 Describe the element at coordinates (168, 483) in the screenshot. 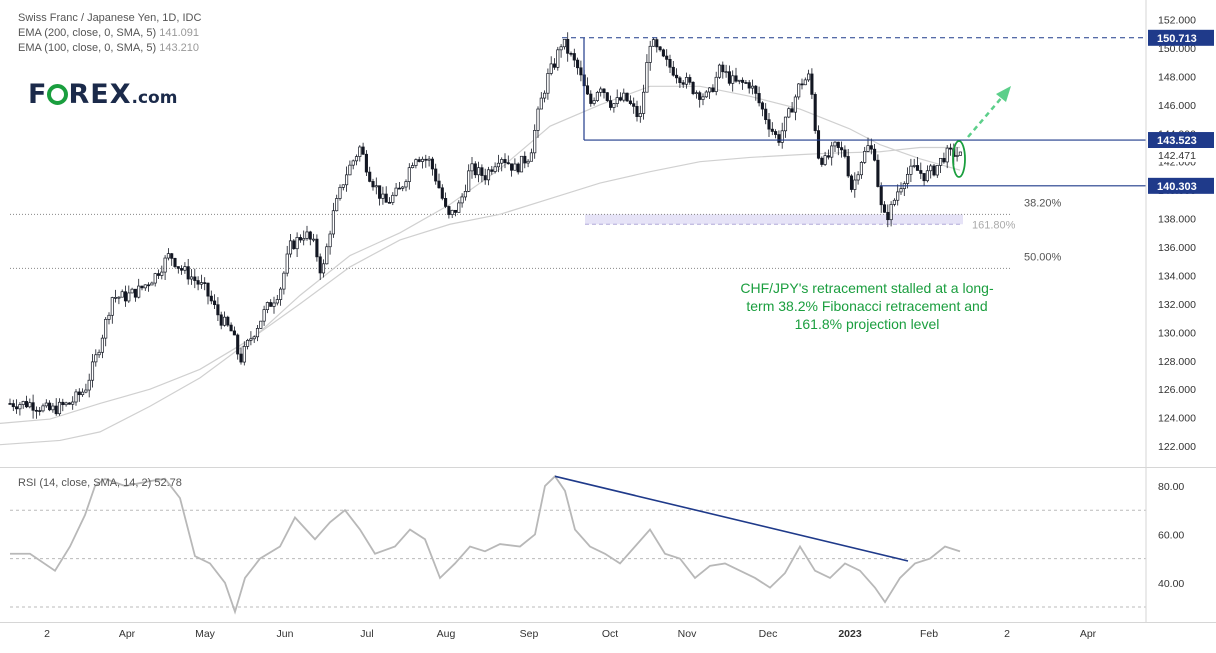

I see `rsi-value: 52.78` at that location.